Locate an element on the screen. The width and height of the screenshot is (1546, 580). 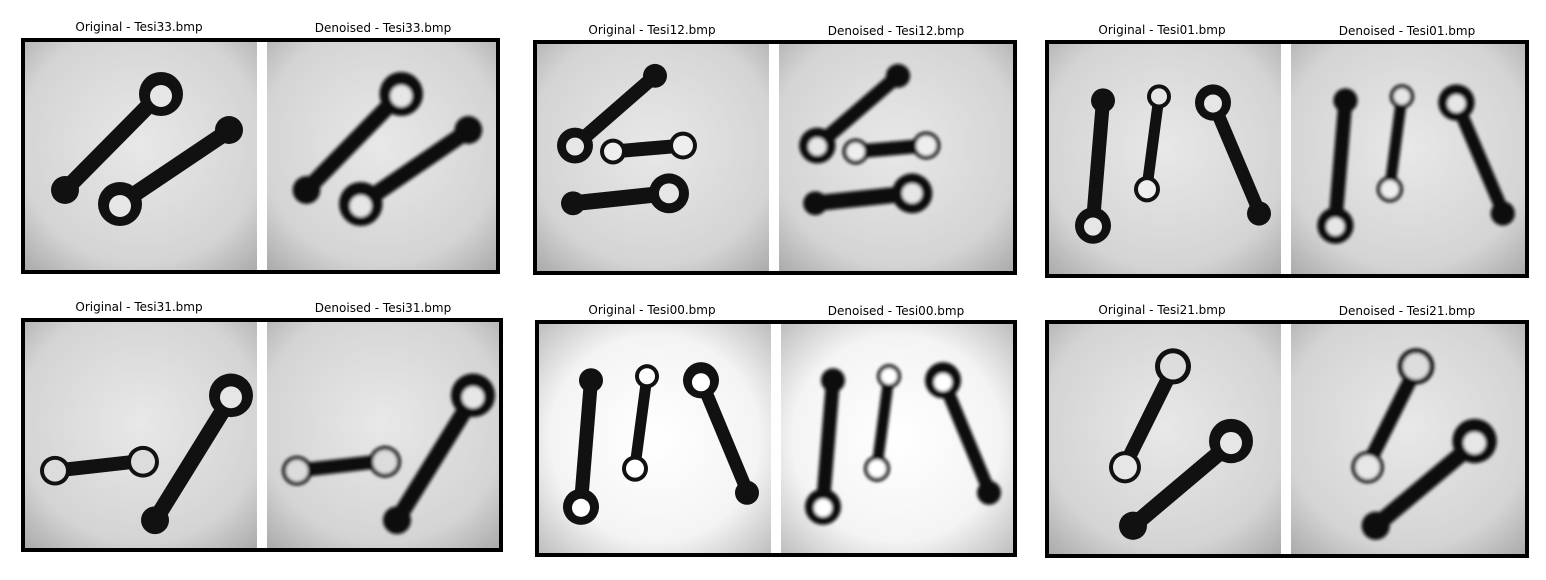
denoised-title: Denoised - Tesi01.bmp is located at coordinates (1407, 31).